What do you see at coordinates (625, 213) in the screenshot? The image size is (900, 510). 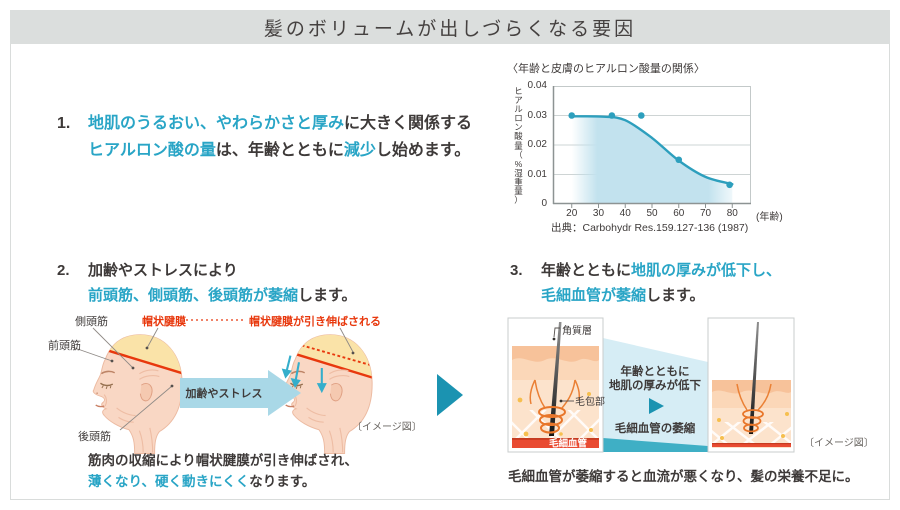 I see `x-tick-label: 40` at bounding box center [625, 213].